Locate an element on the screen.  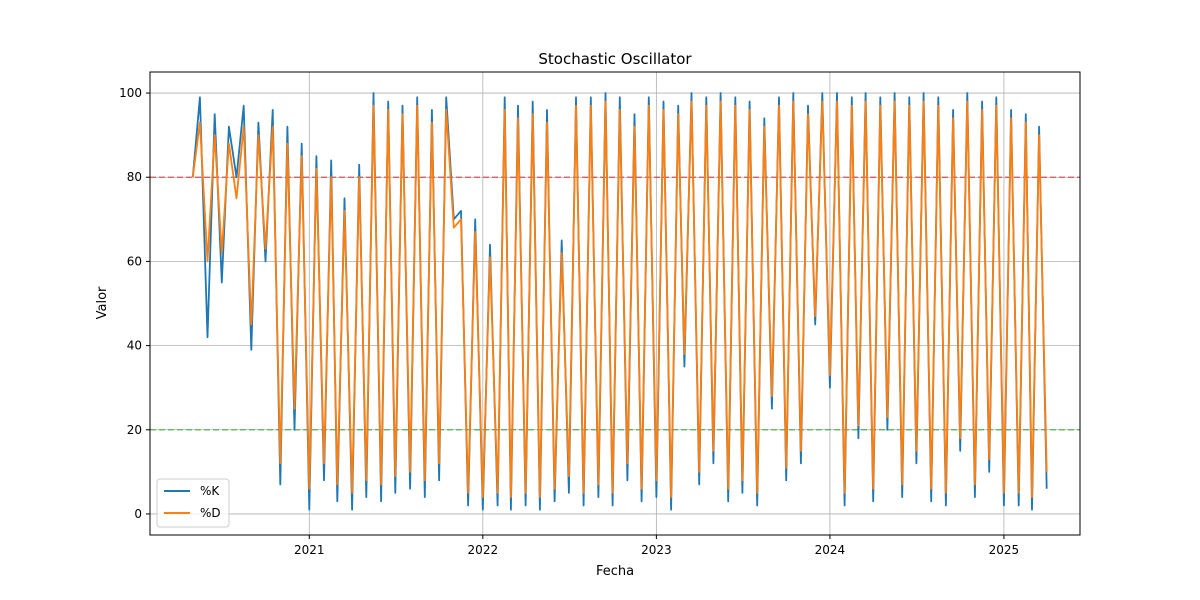
y-tick-label: 80 is located at coordinates (134, 177).